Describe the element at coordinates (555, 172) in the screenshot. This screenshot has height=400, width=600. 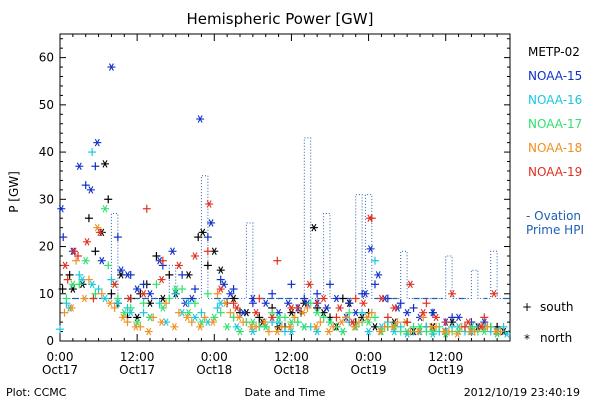
I see `legend-entry-noaa-19: NOAA-19` at that location.